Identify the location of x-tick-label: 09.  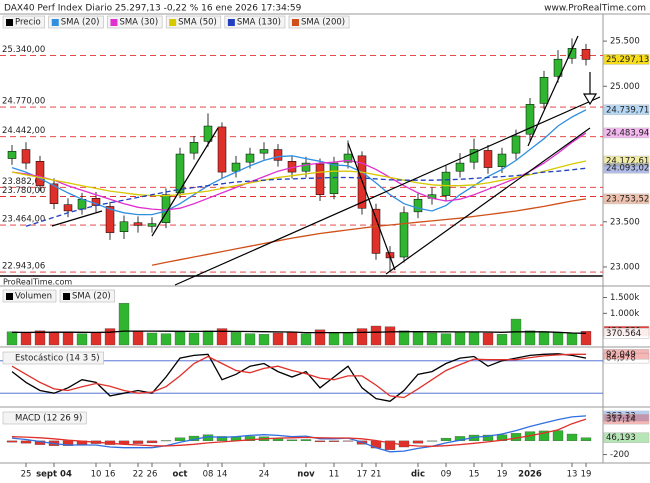
(446, 475).